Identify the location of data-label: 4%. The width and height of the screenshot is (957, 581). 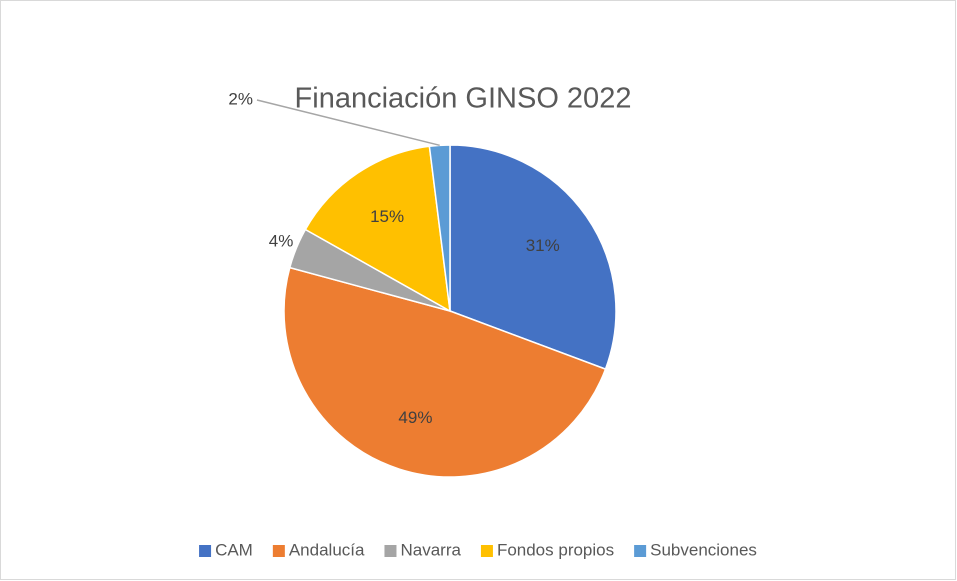
(281, 240).